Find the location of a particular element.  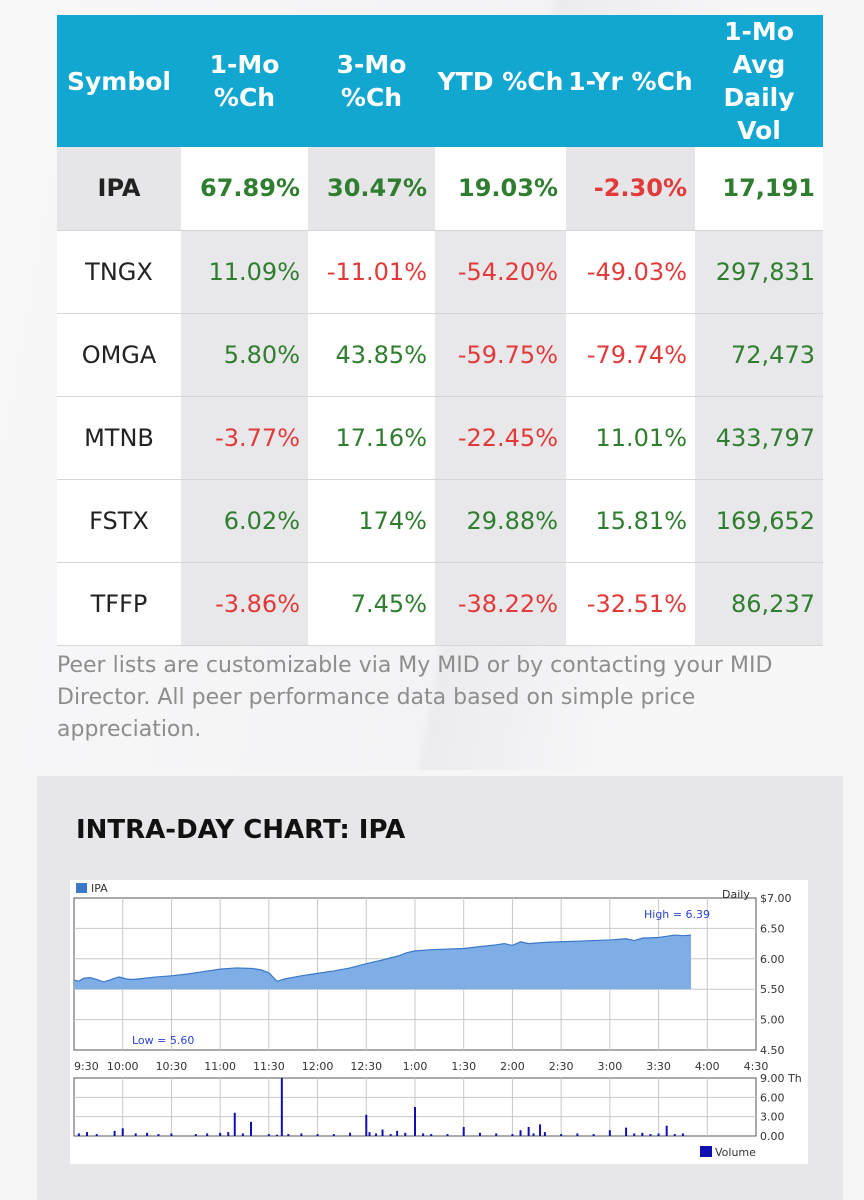

column-header-ytd: YTD %Ch is located at coordinates (500, 81).